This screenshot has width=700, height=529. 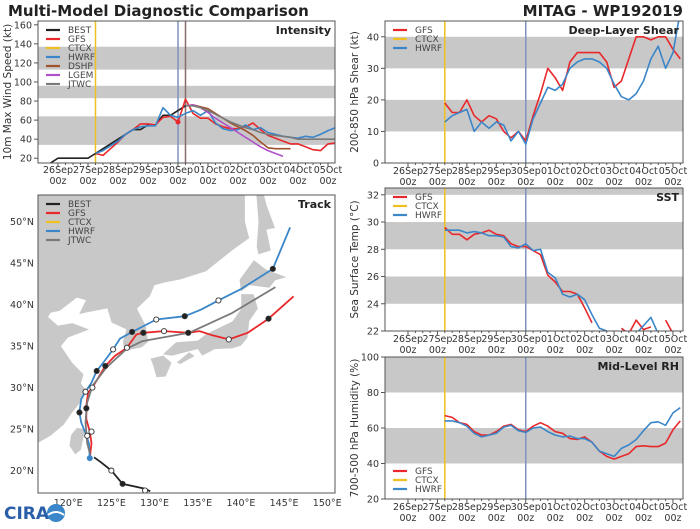 I want to click on y-axis-label: Sea Surface Temp (°C), so click(x=355, y=259).